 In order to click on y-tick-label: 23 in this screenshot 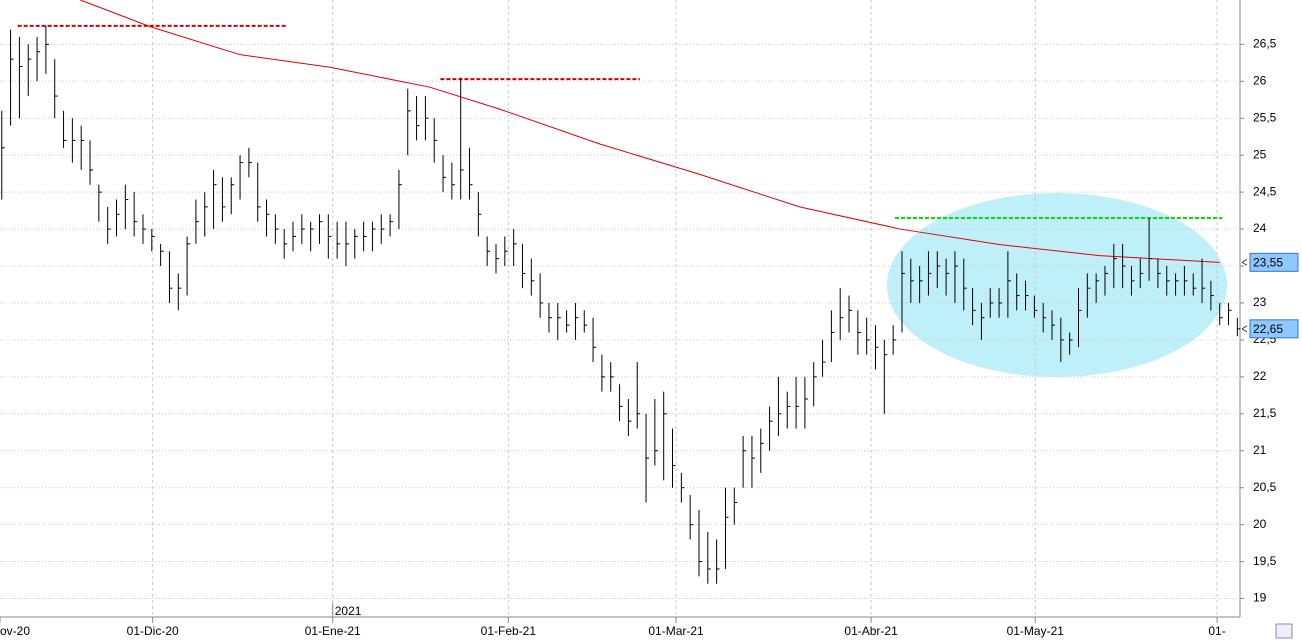, I will do `click(1260, 302)`.